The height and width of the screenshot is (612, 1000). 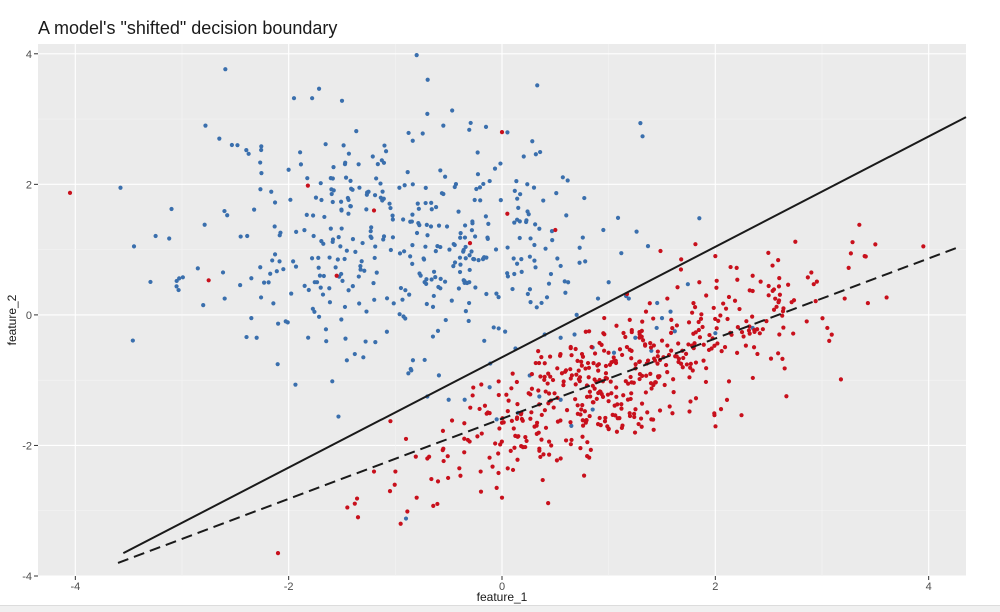 I want to click on x-axis-title: feature_1, so click(x=502, y=597).